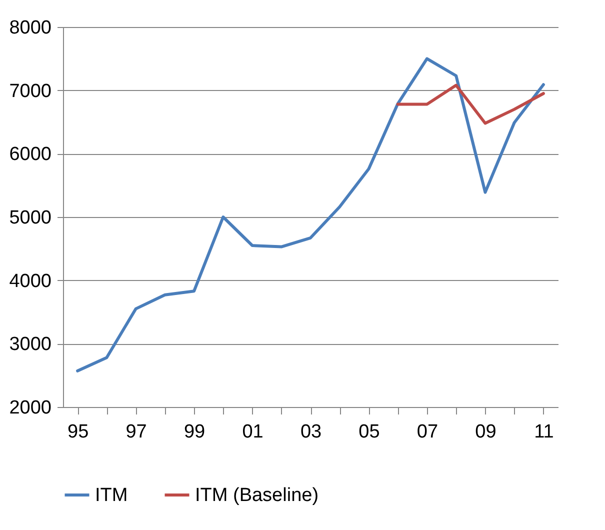  I want to click on y-tick-label: 7000, so click(30, 91).